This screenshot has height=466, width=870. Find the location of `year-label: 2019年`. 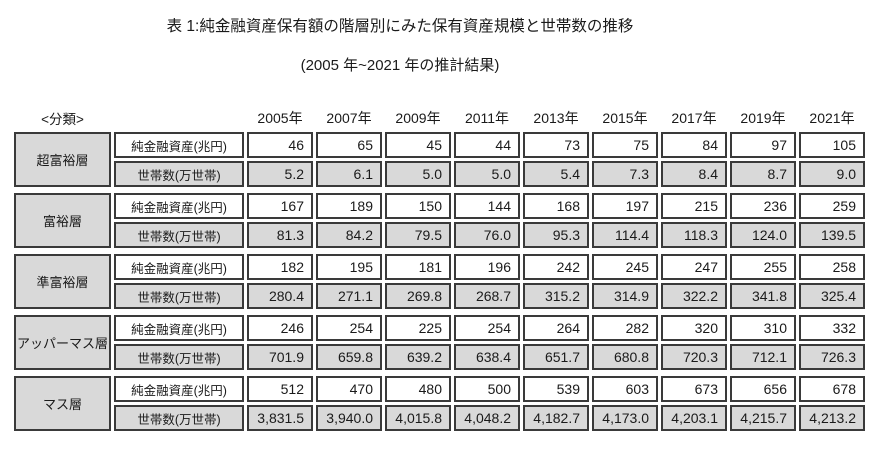

year-label: 2019年 is located at coordinates (763, 118).